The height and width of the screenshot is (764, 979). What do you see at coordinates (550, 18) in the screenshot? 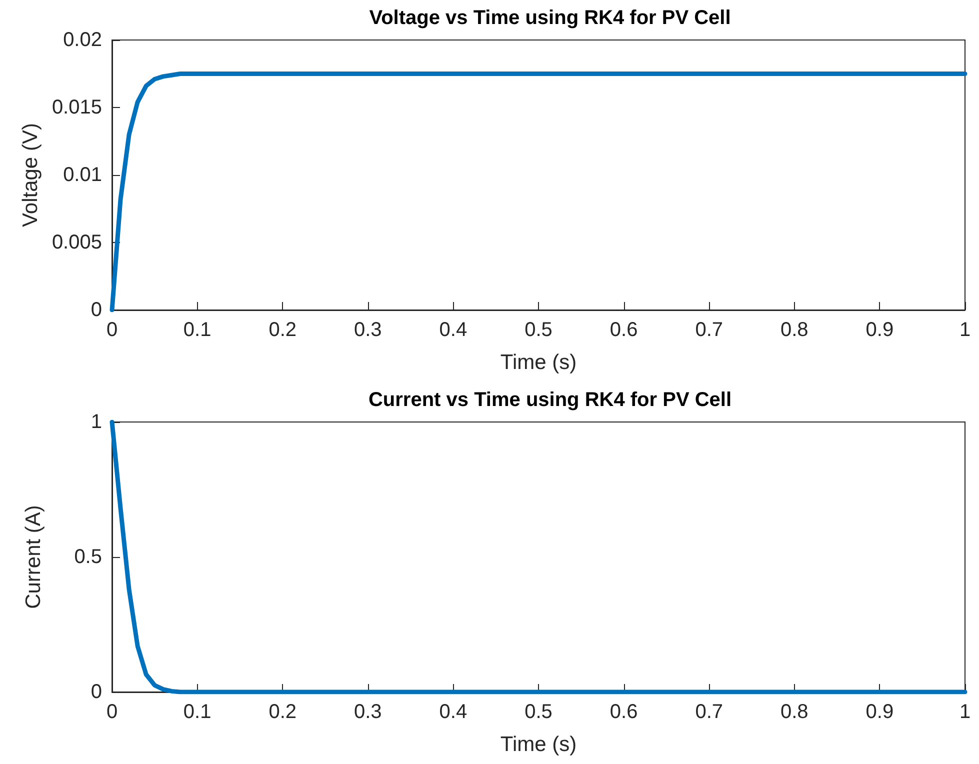
I see `chart-title: Voltage vs Time using RK4 for PV Cell` at bounding box center [550, 18].